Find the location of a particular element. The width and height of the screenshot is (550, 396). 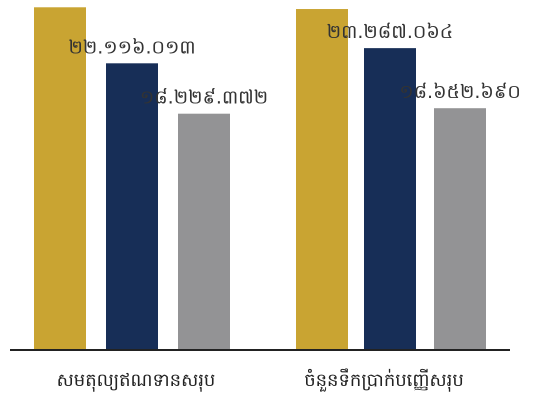

bar-cat2-series2 is located at coordinates (390, 199).